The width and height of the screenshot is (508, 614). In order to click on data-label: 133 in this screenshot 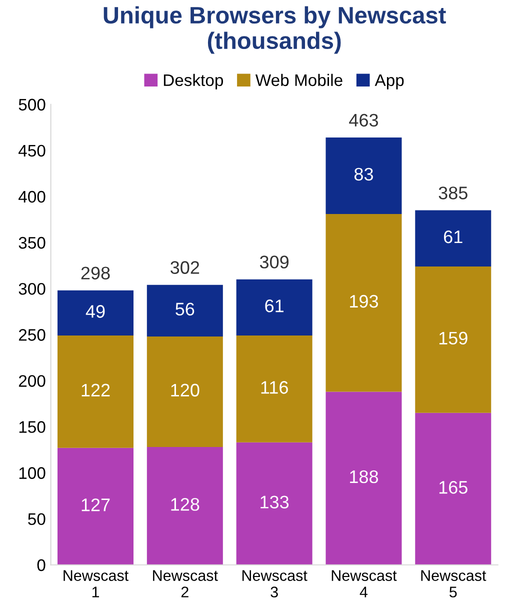, I will do `click(274, 502)`.